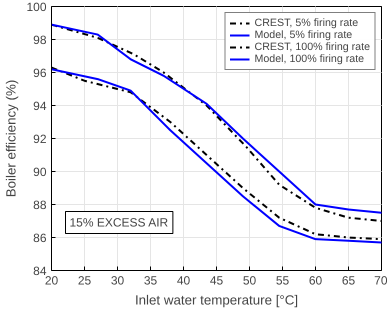 Image resolution: width=387 pixels, height=310 pixels. Describe the element at coordinates (51, 281) in the screenshot. I see `x-tick-label: 20` at that location.